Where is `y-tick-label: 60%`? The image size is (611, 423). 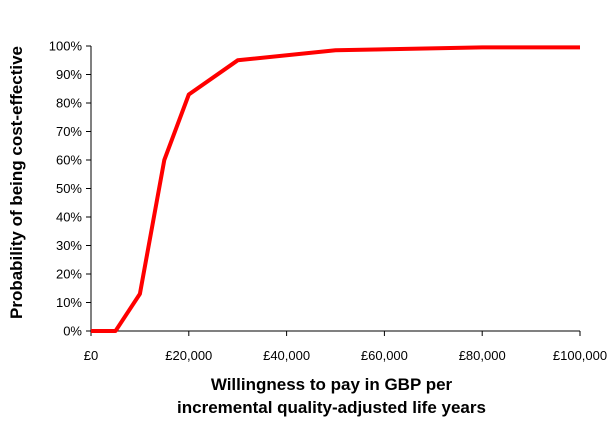 y-tick-label: 60% is located at coordinates (69, 160).